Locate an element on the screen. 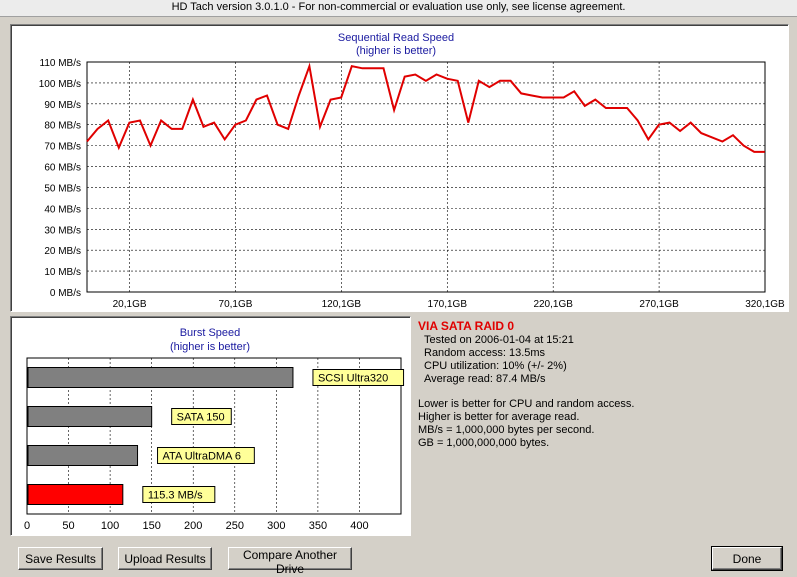  cpu-utilization: CPU utilization: 10% (+/- 2%) is located at coordinates (495, 366).